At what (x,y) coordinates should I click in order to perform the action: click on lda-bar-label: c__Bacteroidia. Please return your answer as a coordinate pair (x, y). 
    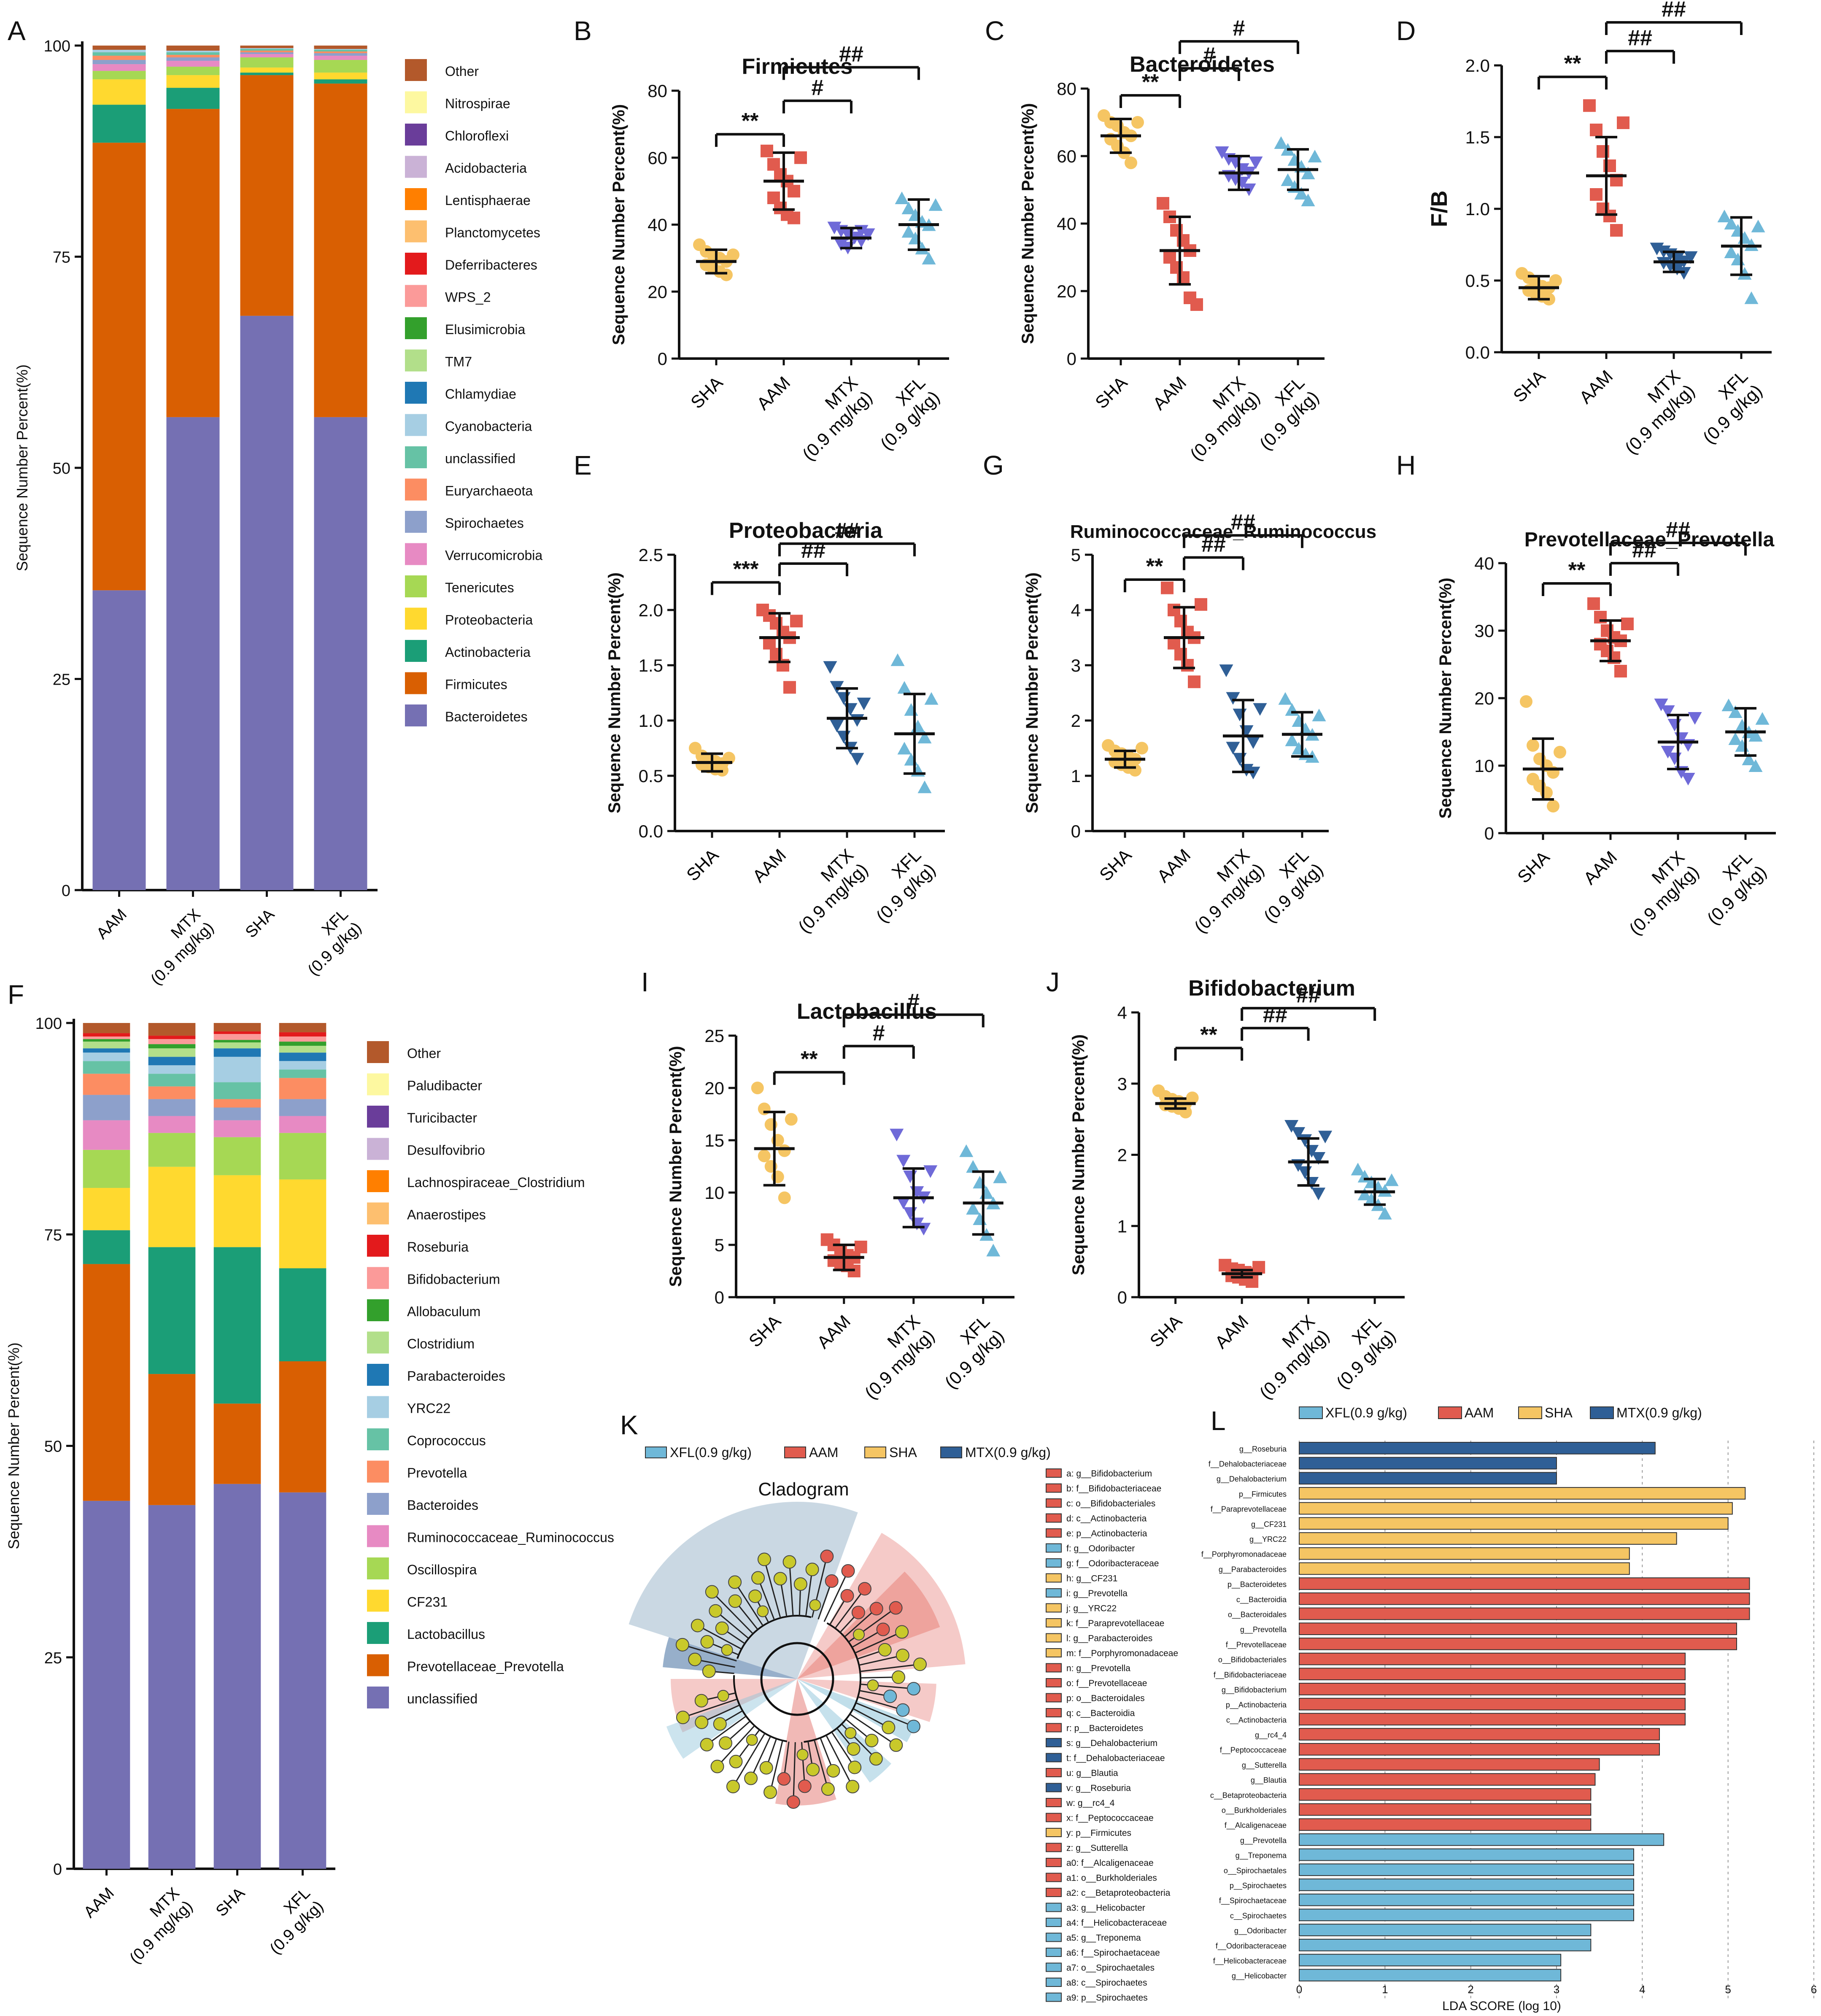
    Looking at the image, I should click on (1261, 1599).